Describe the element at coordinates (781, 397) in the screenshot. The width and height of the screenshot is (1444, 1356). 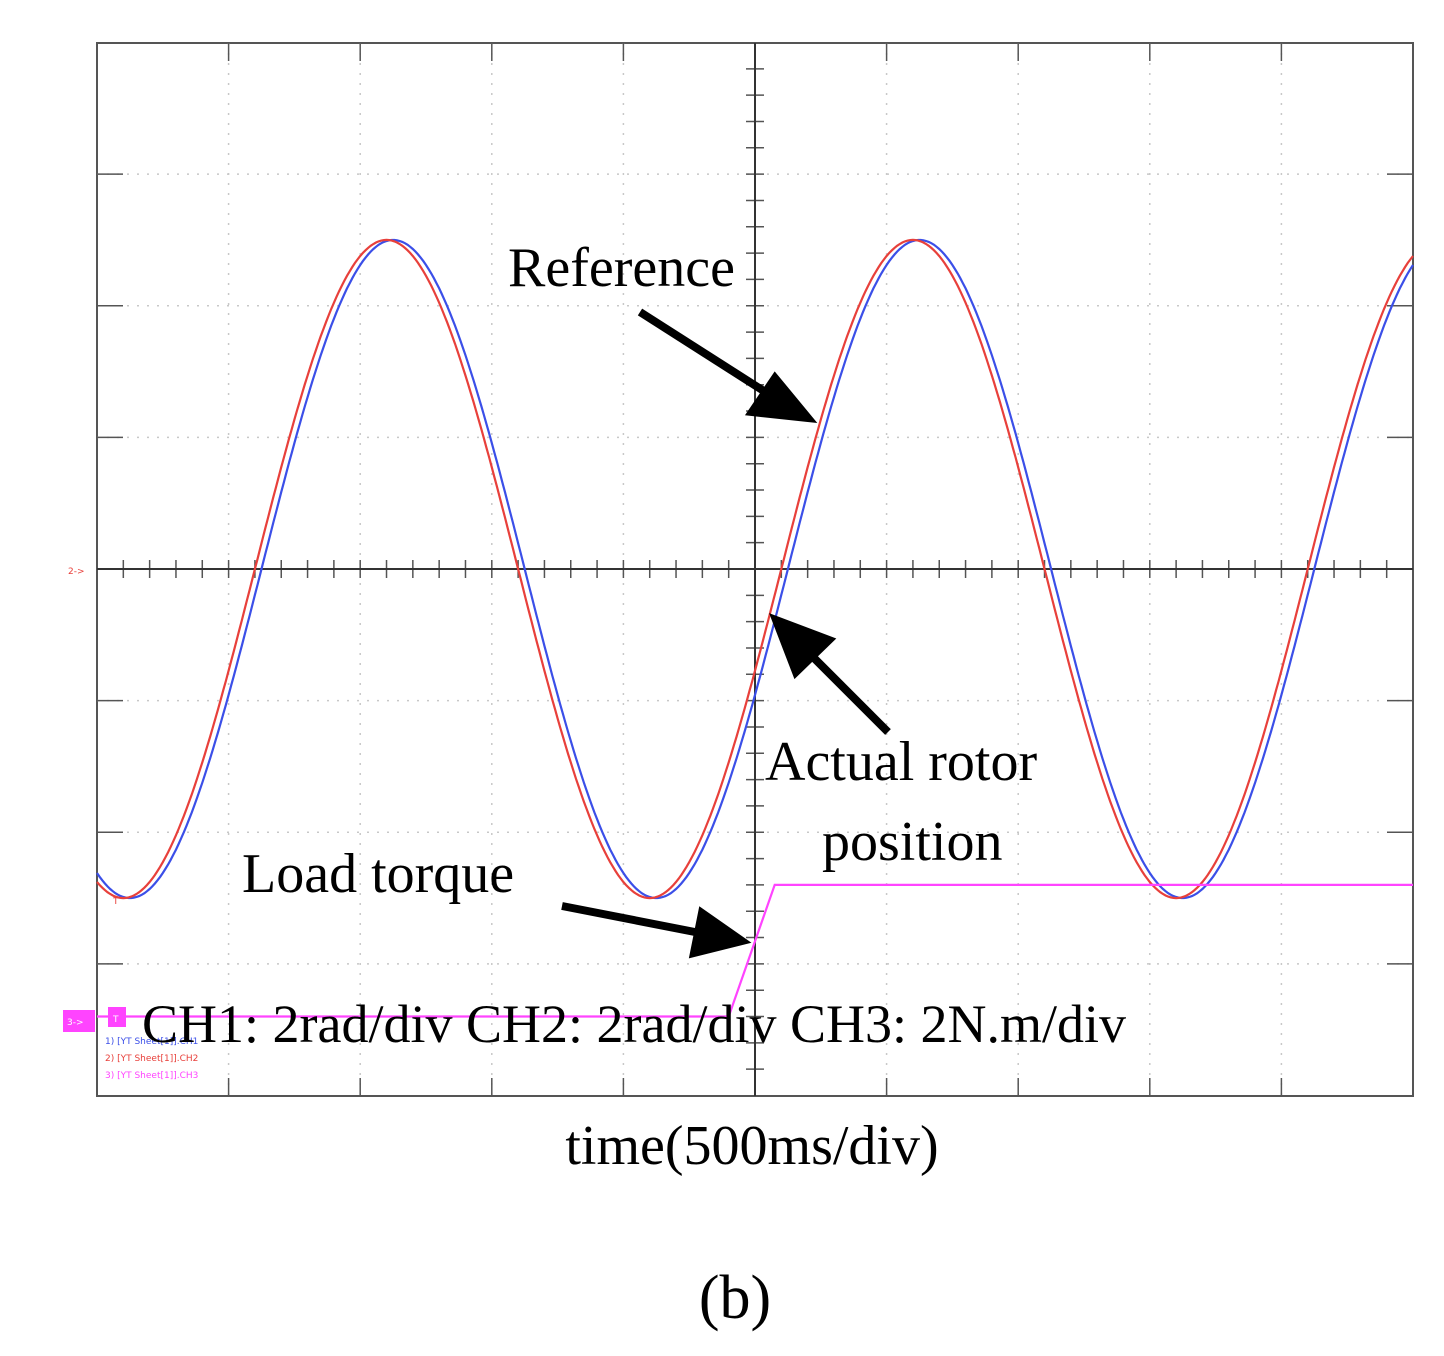
I see `reference-arrowhead` at that location.